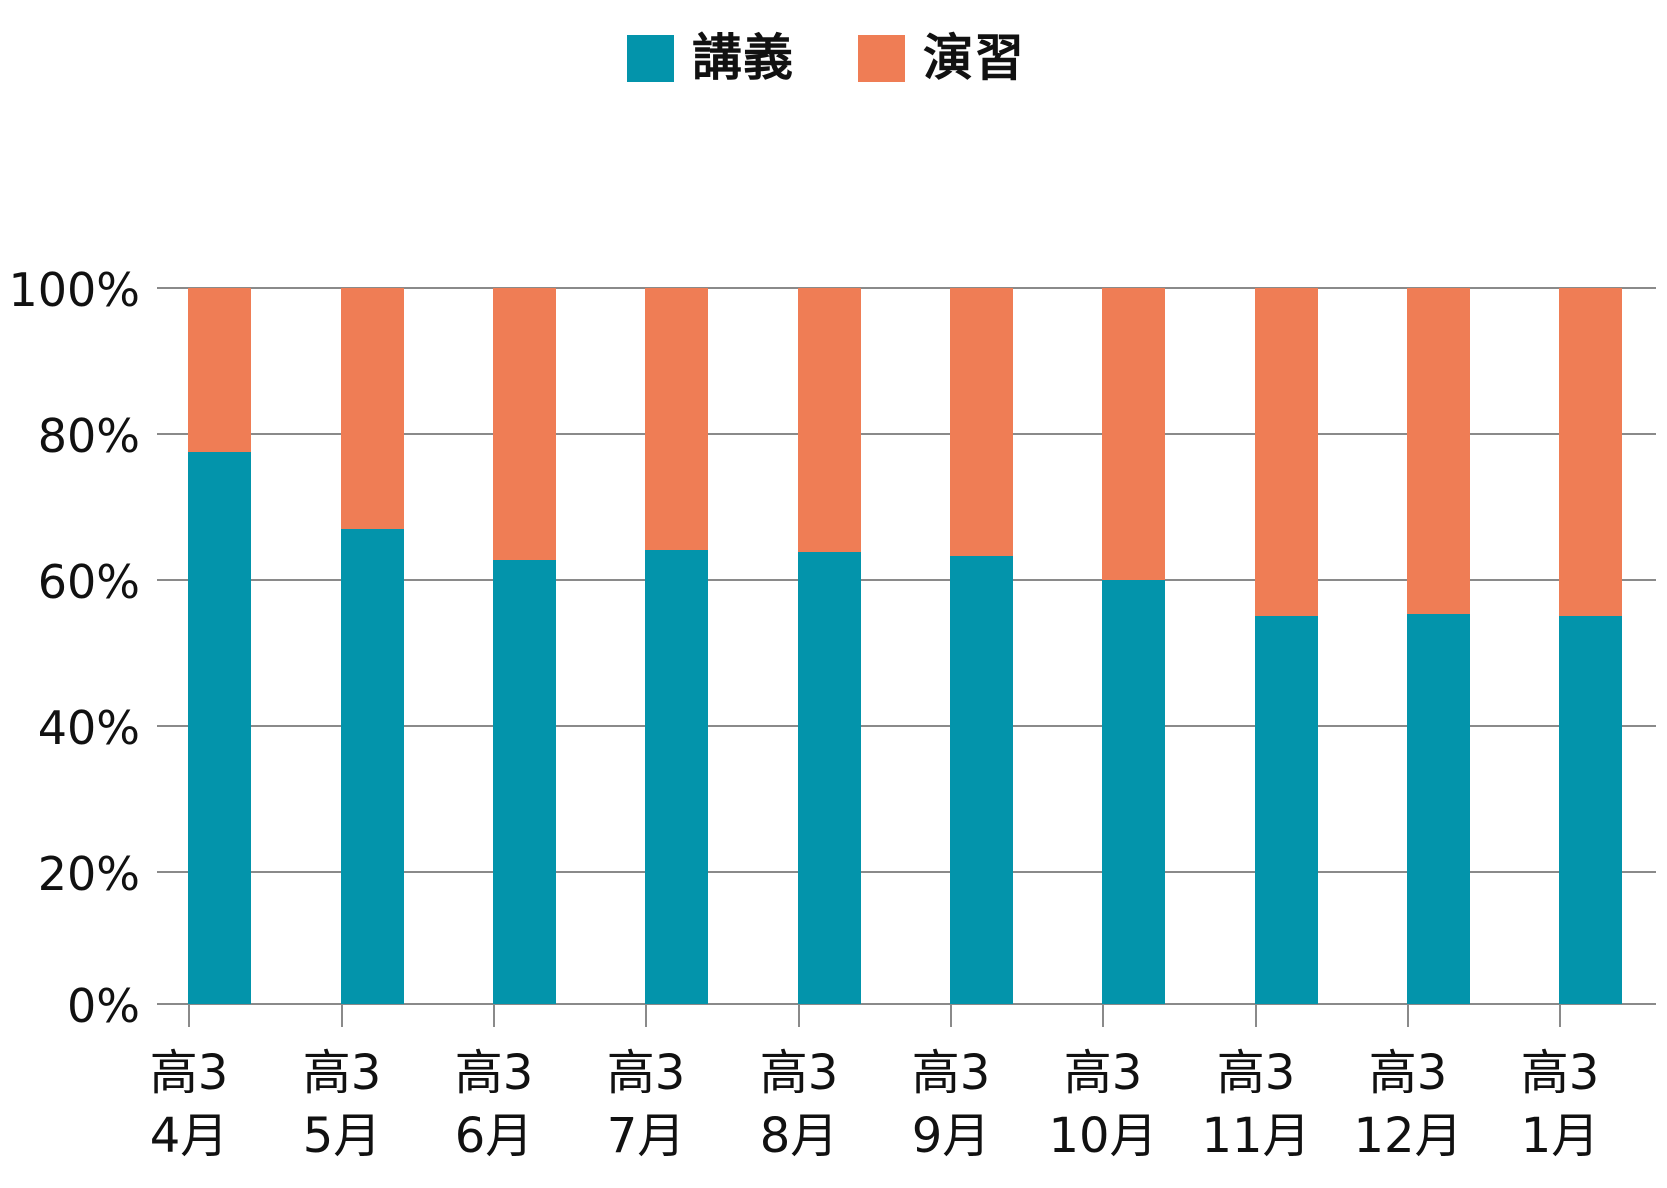  Describe the element at coordinates (1408, 1105) in the screenshot. I see `x-axis-label: 高3 12月` at that location.